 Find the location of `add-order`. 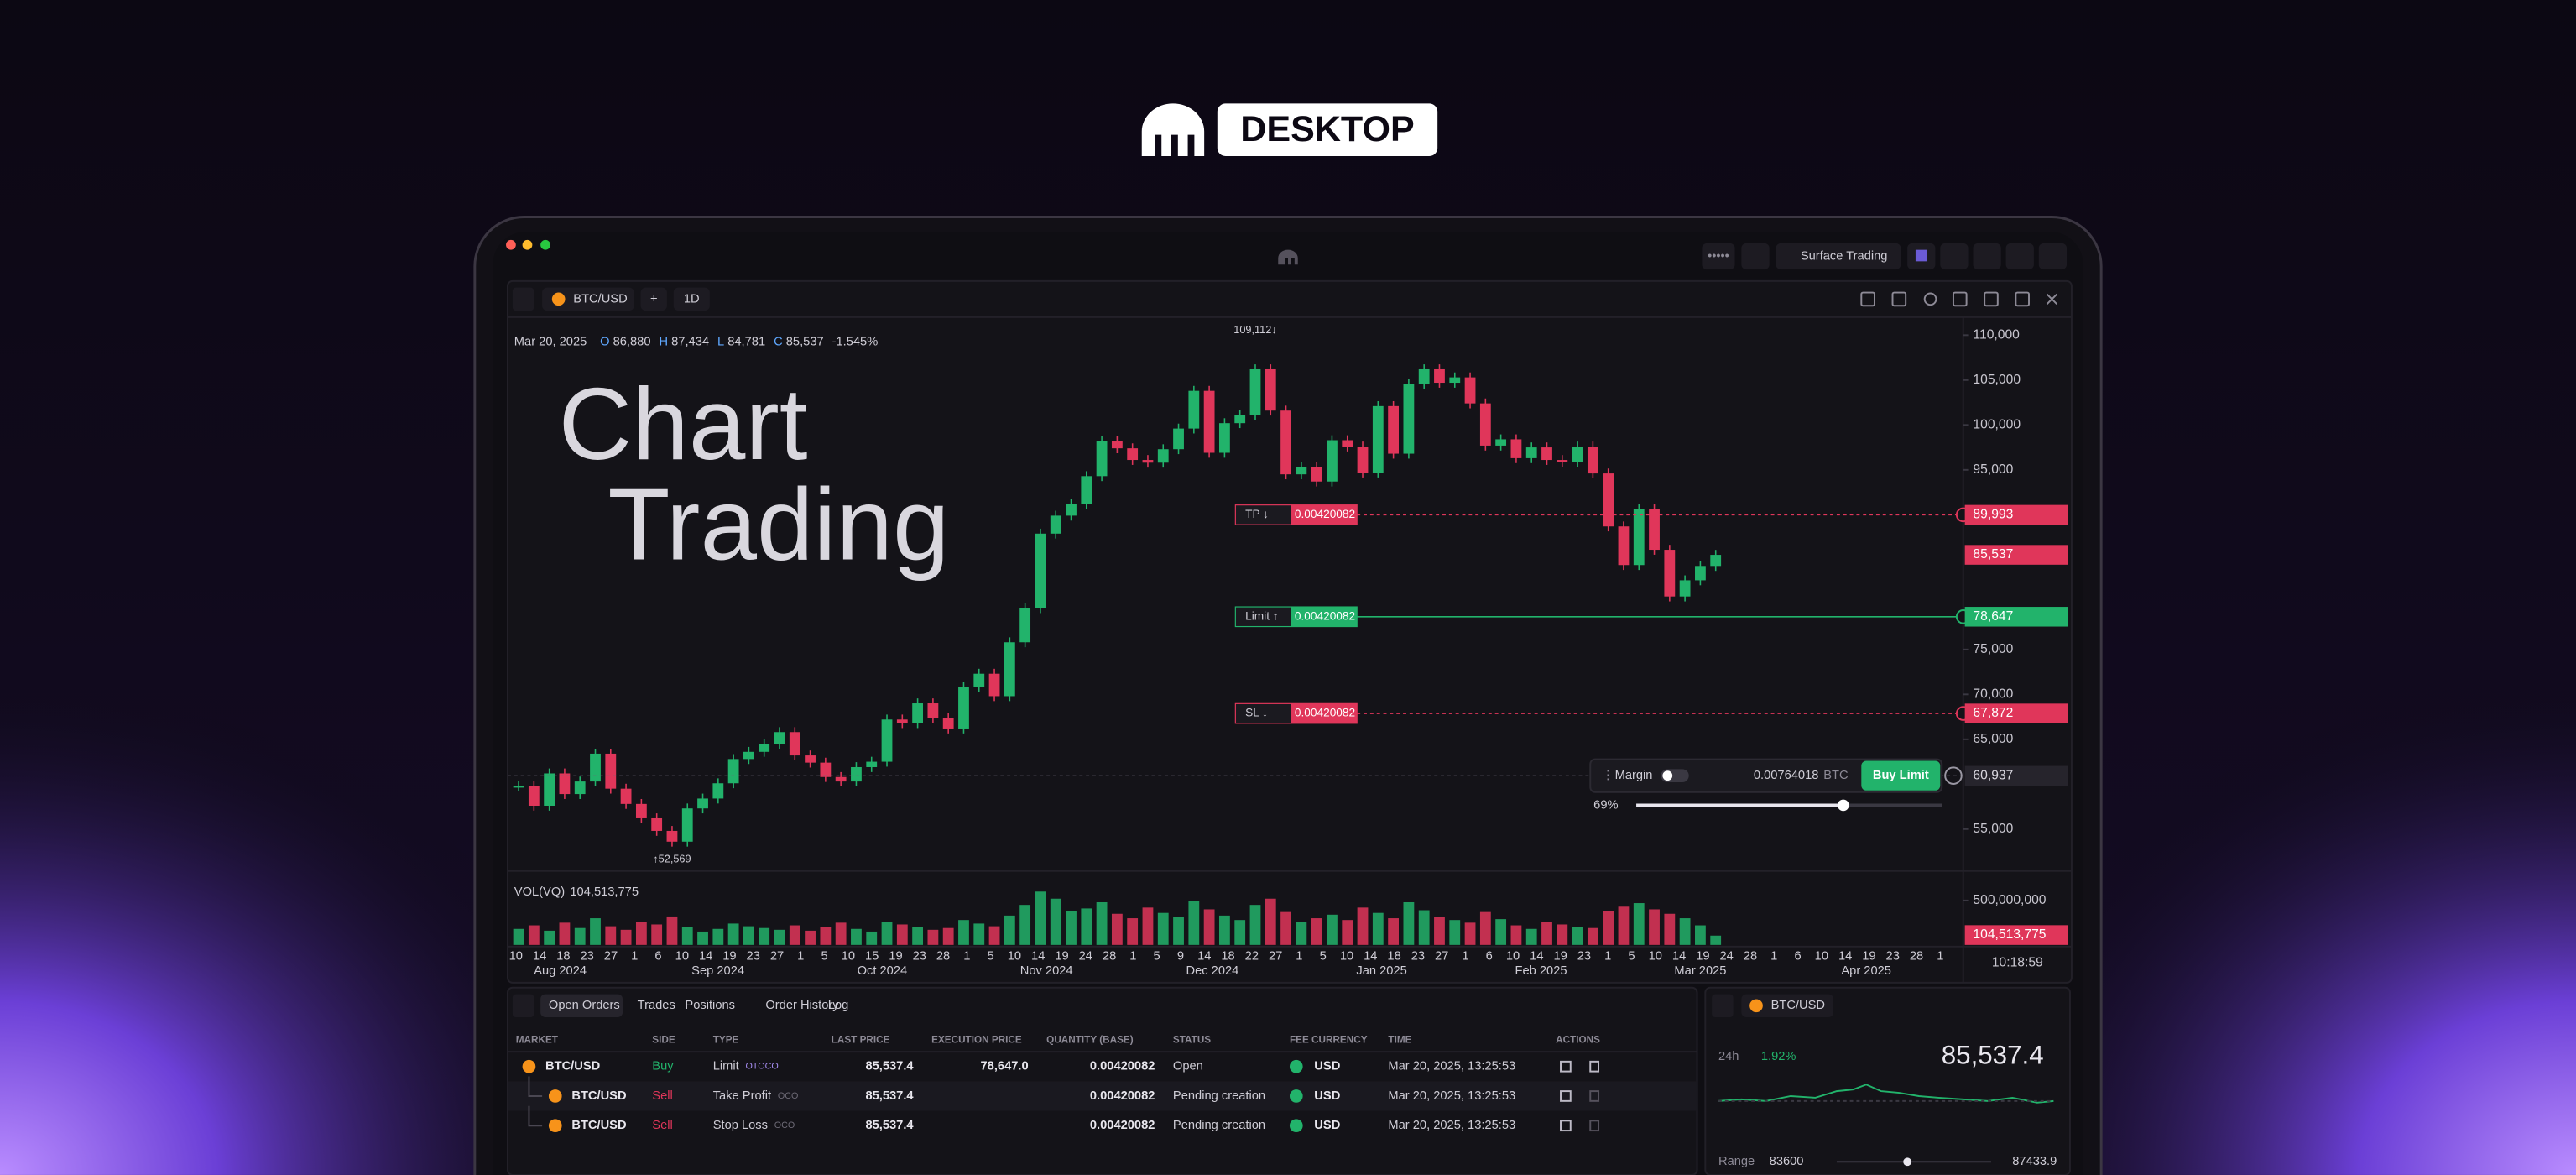

add-order is located at coordinates (1953, 775).